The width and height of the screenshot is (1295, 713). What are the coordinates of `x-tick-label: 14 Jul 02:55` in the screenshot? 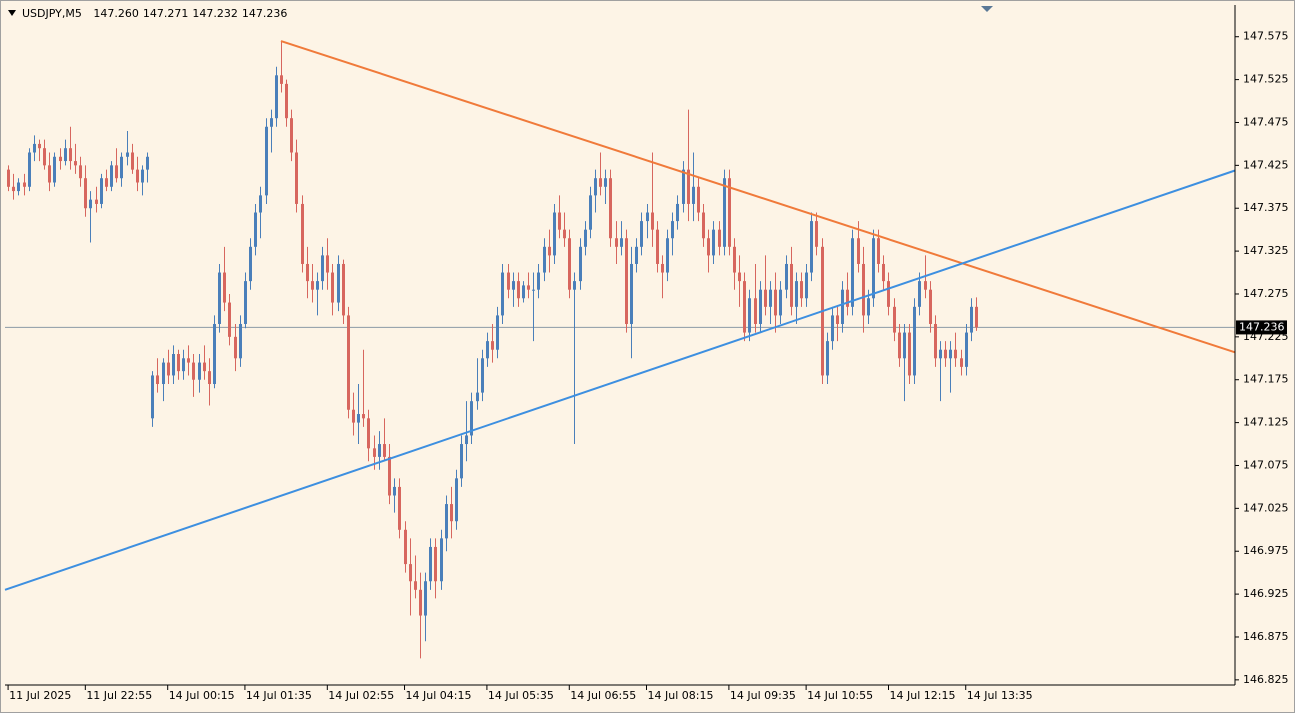 It's located at (361, 695).